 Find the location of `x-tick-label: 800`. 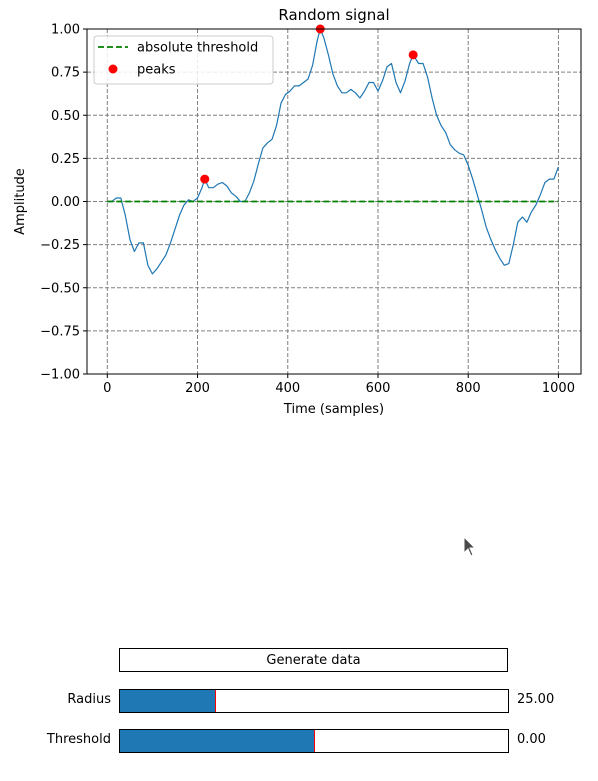

x-tick-label: 800 is located at coordinates (468, 388).